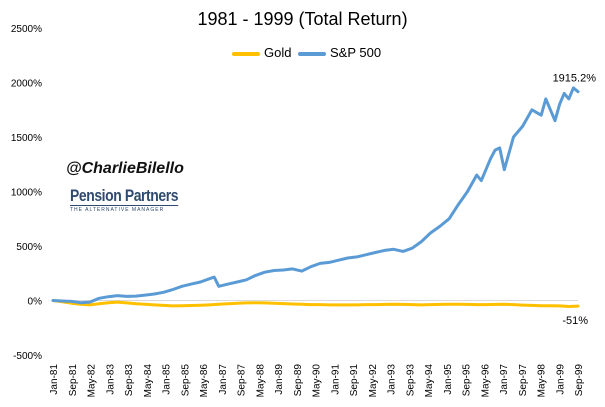 This screenshot has width=605, height=407. Describe the element at coordinates (261, 52) in the screenshot. I see `legend-item-gold: Gold` at that location.